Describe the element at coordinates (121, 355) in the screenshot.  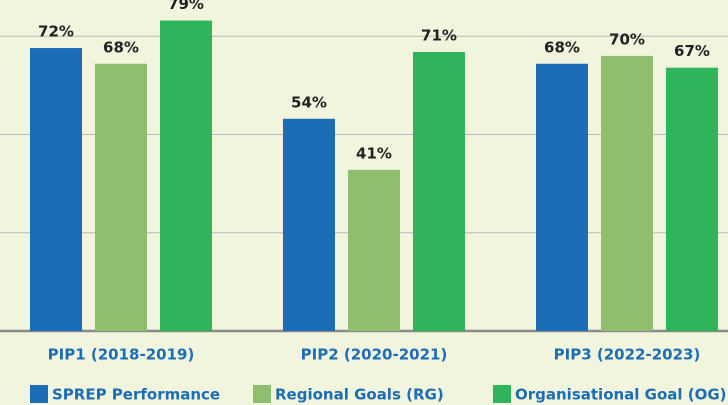
I see `x-tick-label: PIP1 (2018-2019)` at that location.